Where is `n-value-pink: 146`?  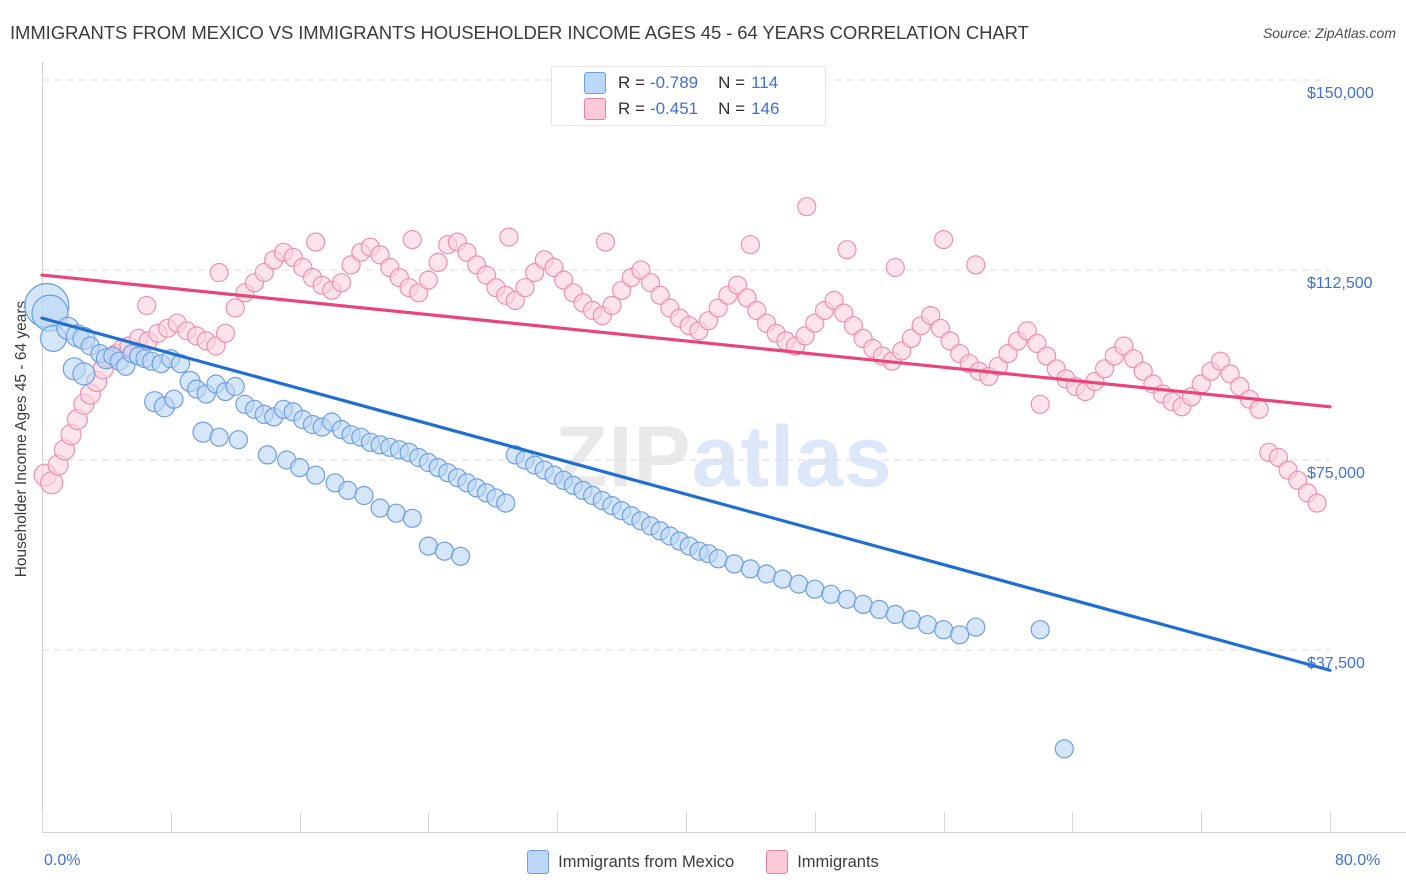
n-value-pink: 146 is located at coordinates (765, 108).